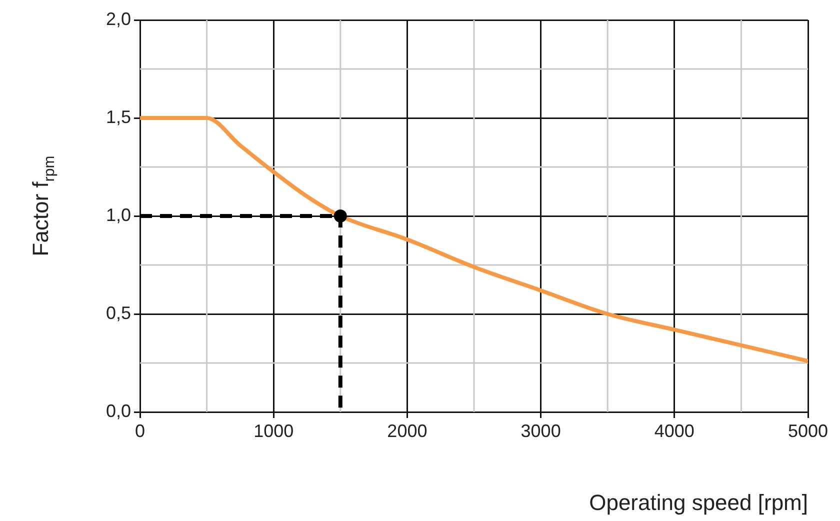 The image size is (840, 521). What do you see at coordinates (674, 430) in the screenshot?
I see `x-tick-label: 4000` at bounding box center [674, 430].